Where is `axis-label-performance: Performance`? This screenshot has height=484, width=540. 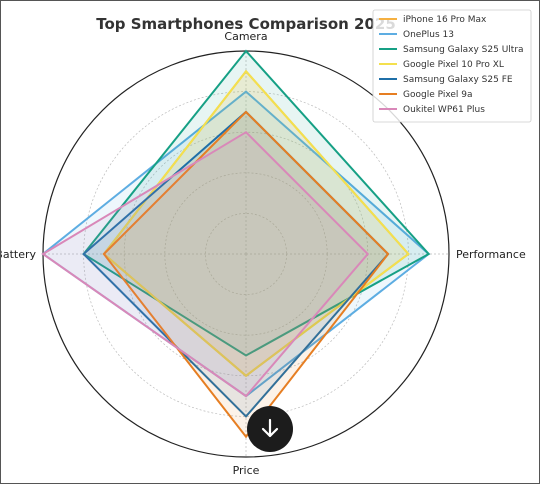
axis-label-performance: Performance is located at coordinates (491, 254).